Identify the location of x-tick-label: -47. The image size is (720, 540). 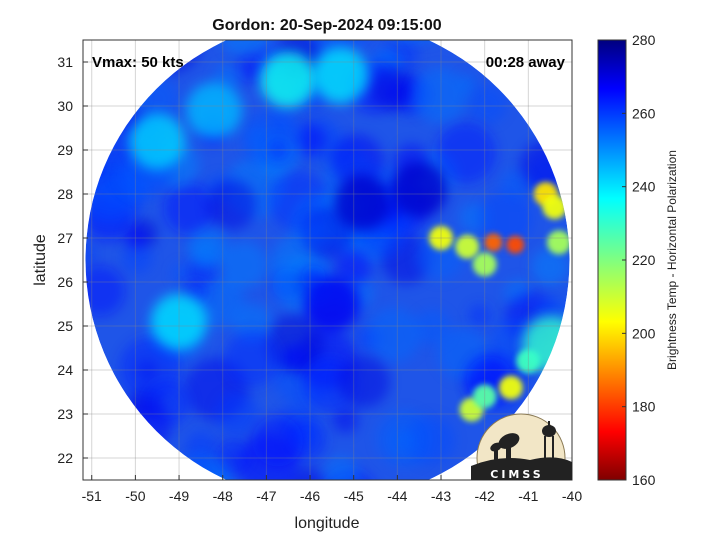
(266, 496).